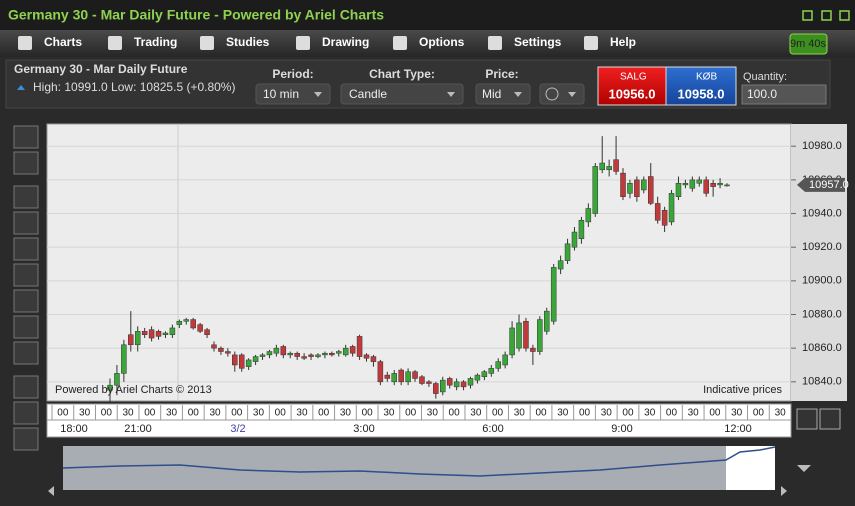 The height and width of the screenshot is (506, 855). What do you see at coordinates (74, 429) in the screenshot?
I see `time-label: 18:00` at bounding box center [74, 429].